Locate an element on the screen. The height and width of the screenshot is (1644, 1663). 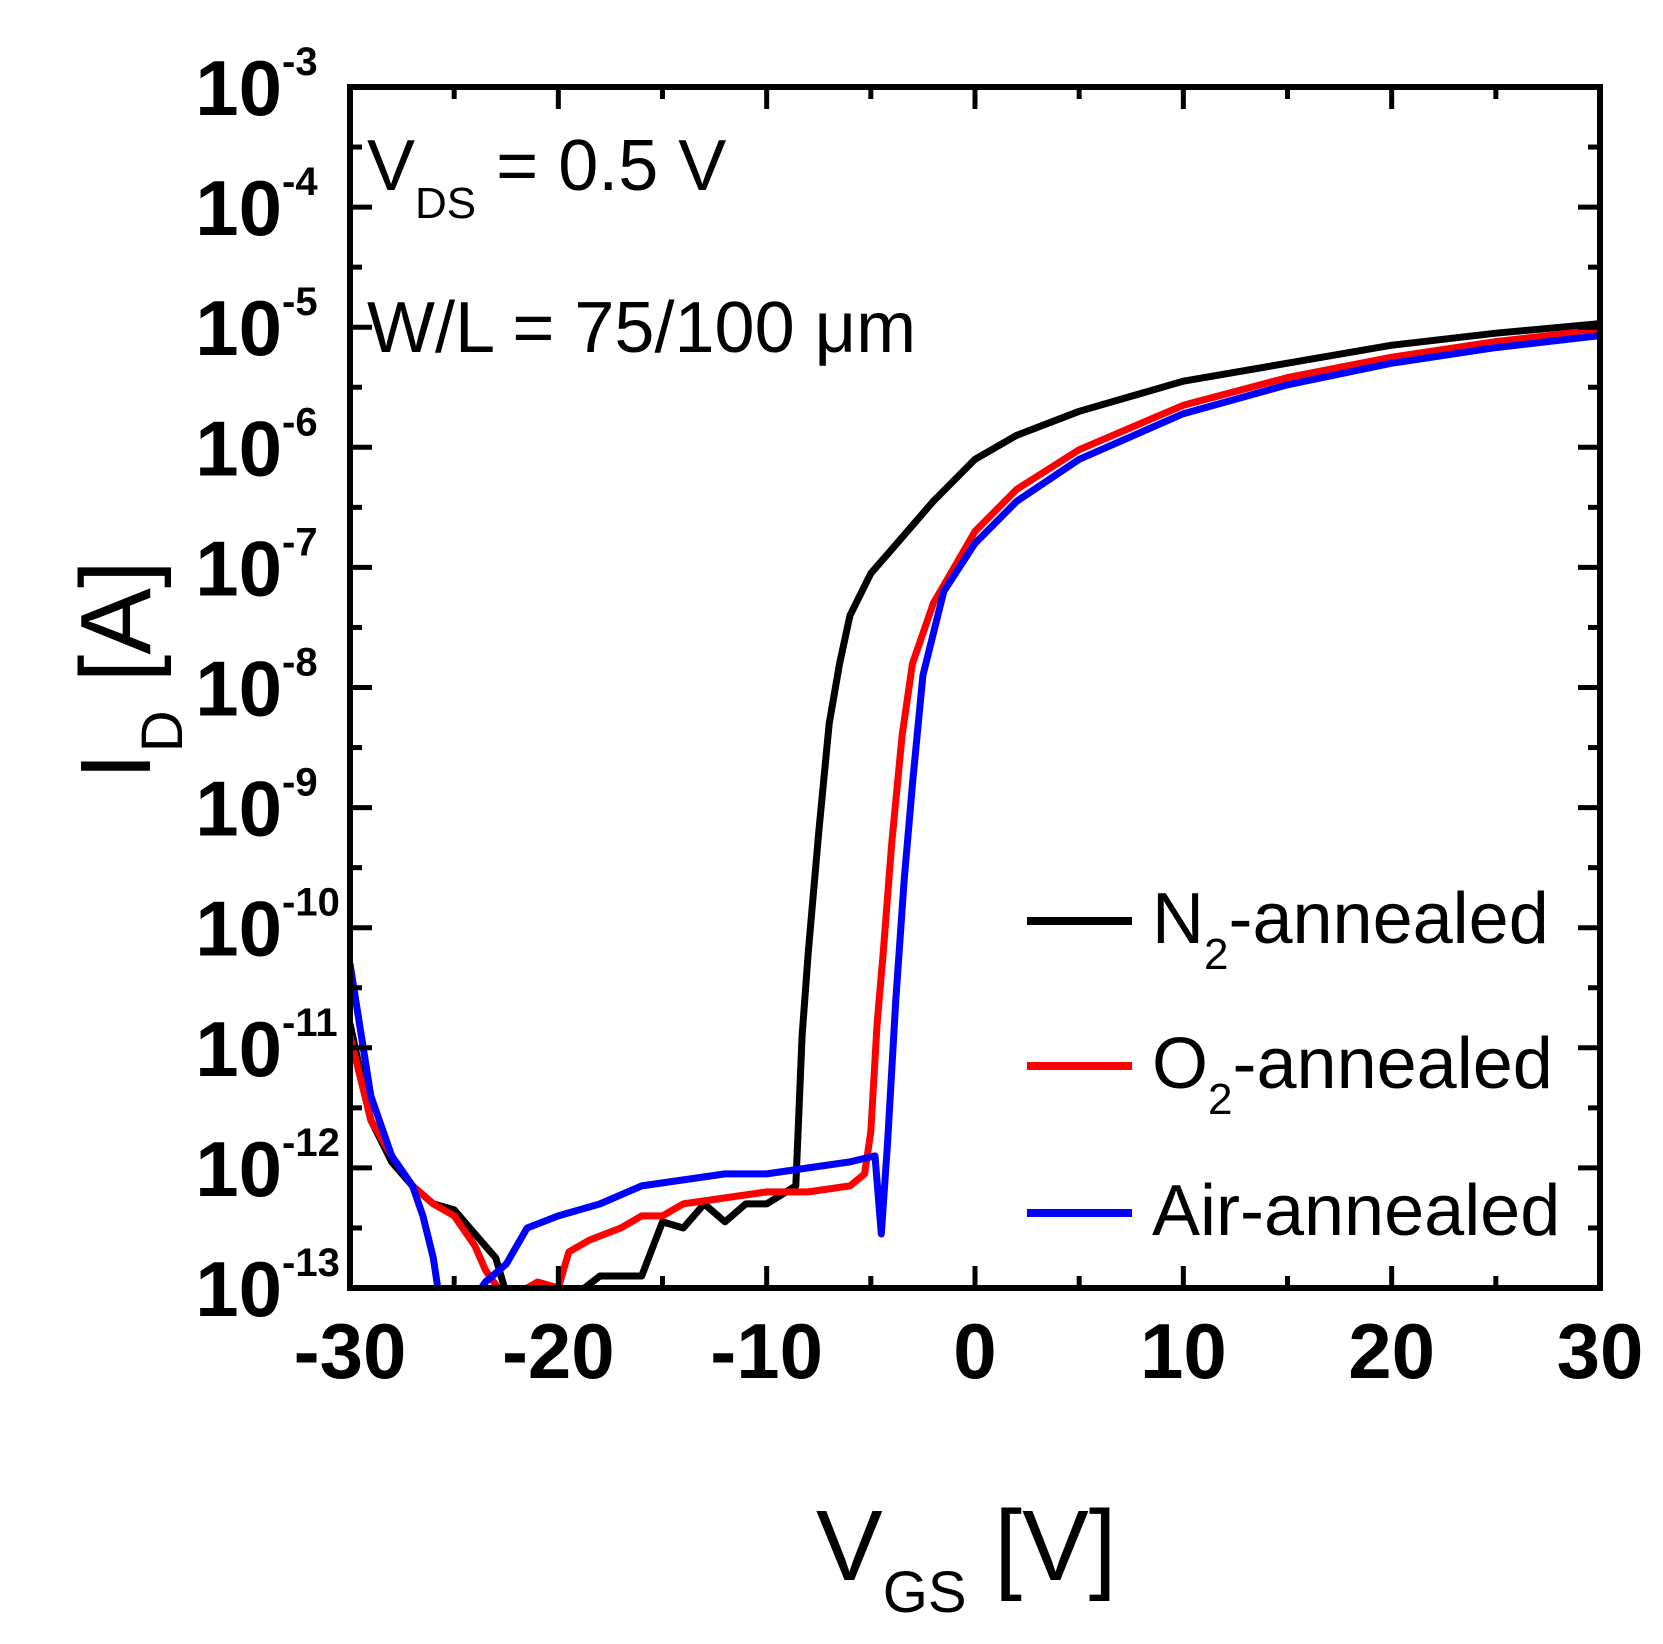
legend-label-air-main: Air-annealed is located at coordinates (1356, 1211).